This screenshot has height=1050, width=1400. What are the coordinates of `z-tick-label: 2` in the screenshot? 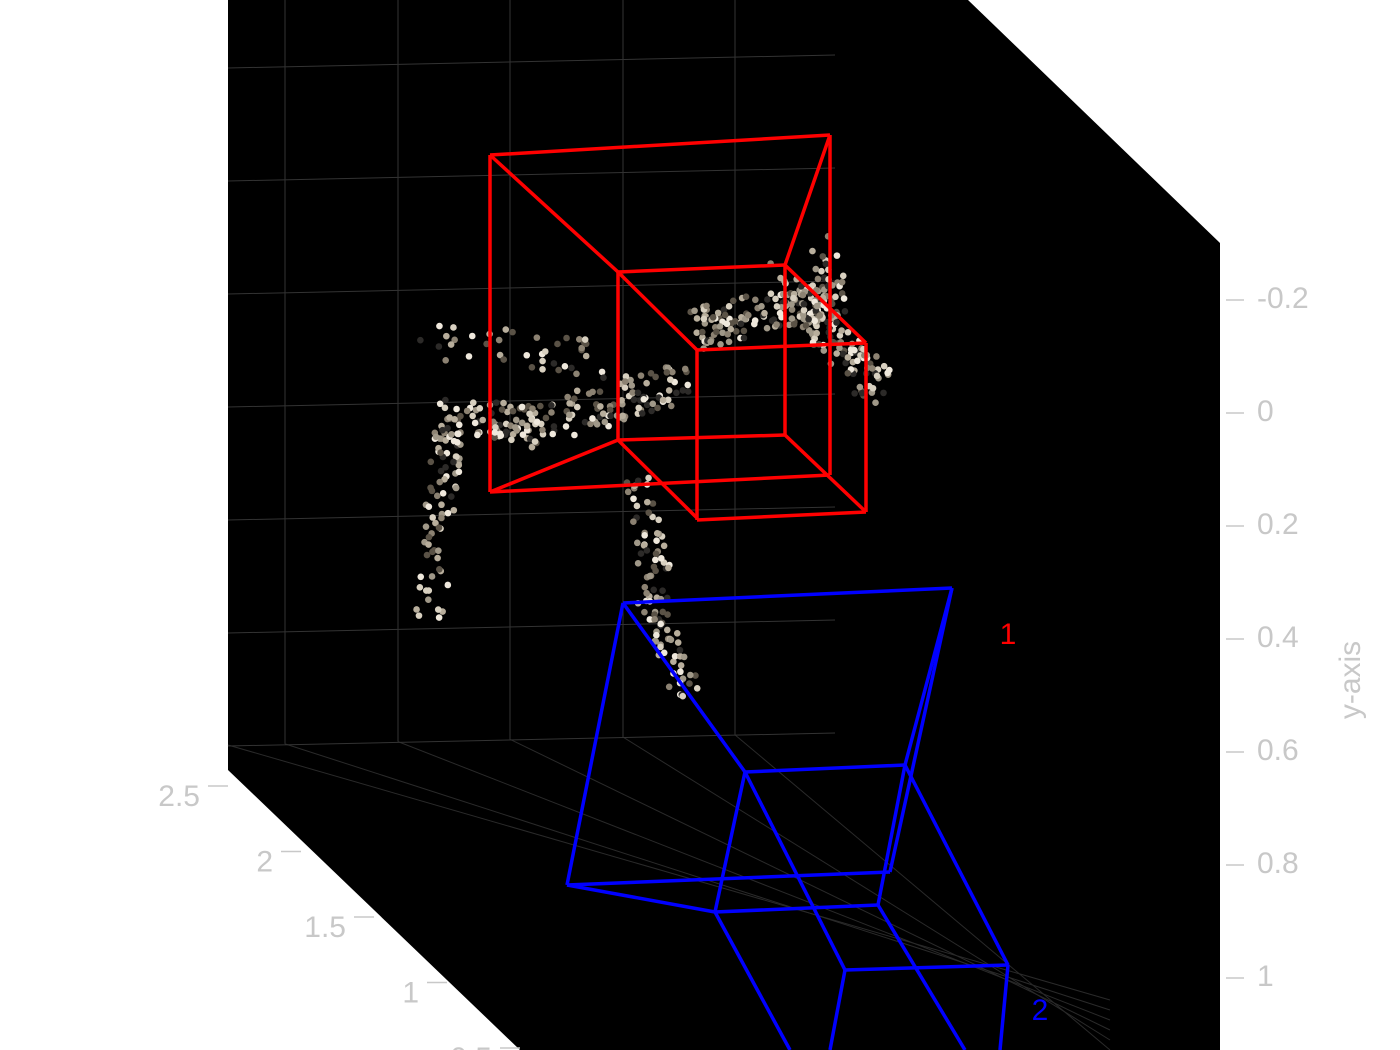 It's located at (264, 861).